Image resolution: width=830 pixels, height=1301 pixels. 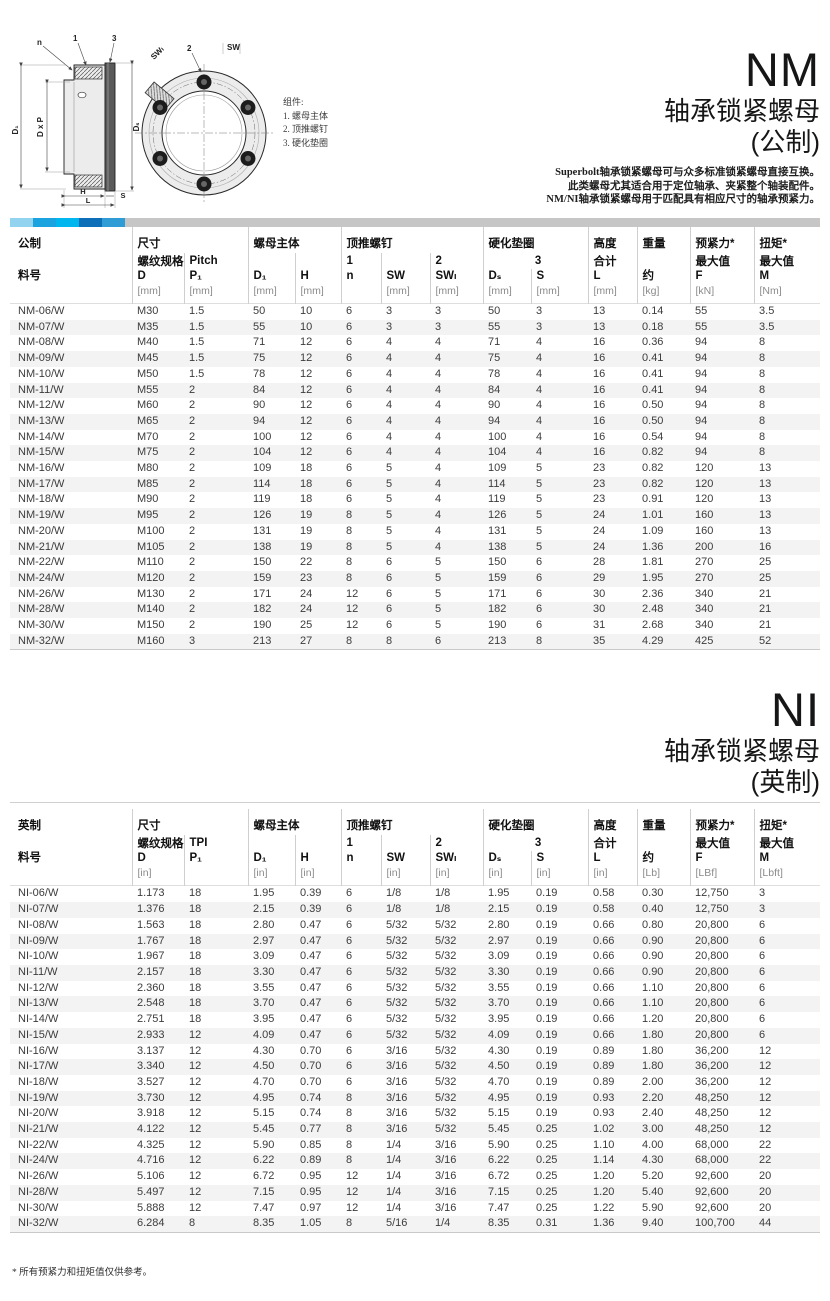 I want to click on value-cell: M65, so click(x=148, y=420).